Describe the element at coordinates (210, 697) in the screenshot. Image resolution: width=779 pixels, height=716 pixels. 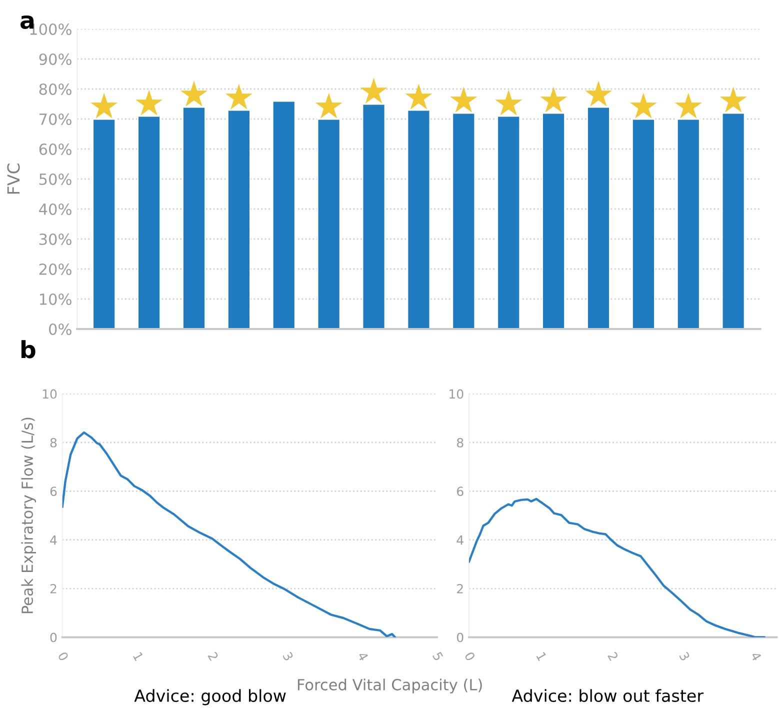
I see `text: Advice: good blow` at that location.